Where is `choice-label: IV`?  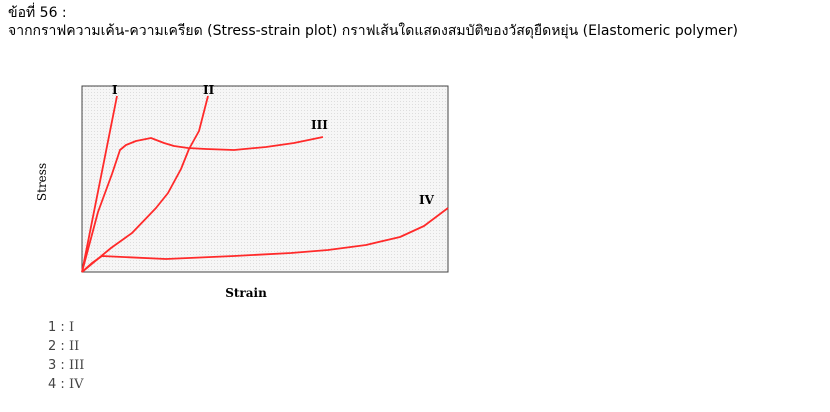 choice-label: IV is located at coordinates (76, 384).